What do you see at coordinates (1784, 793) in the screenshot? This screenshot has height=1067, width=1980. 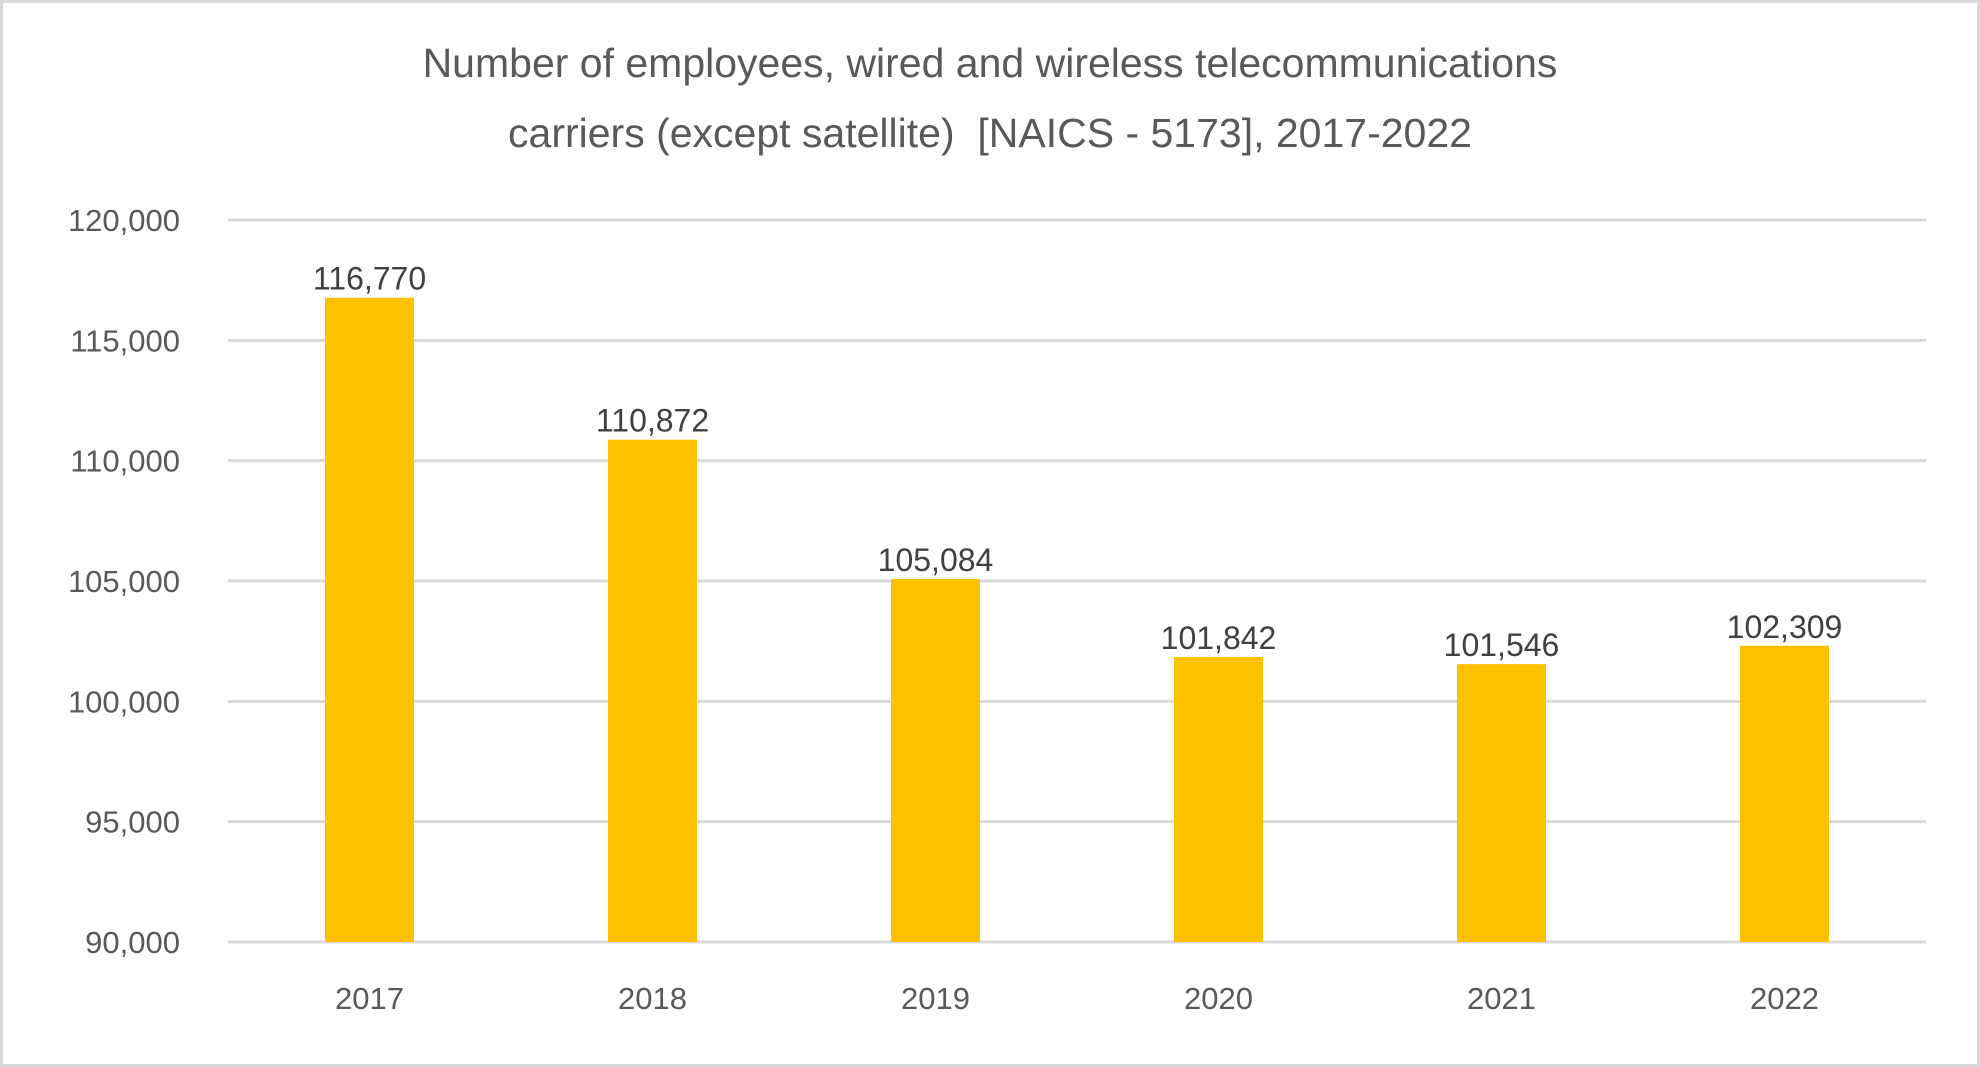 I see `bar-2022` at bounding box center [1784, 793].